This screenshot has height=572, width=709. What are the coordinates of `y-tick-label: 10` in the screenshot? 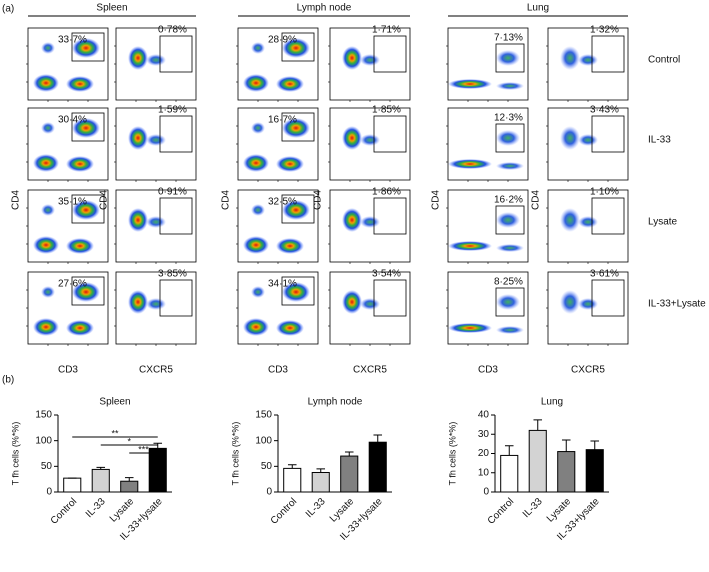 It's located at (484, 472).